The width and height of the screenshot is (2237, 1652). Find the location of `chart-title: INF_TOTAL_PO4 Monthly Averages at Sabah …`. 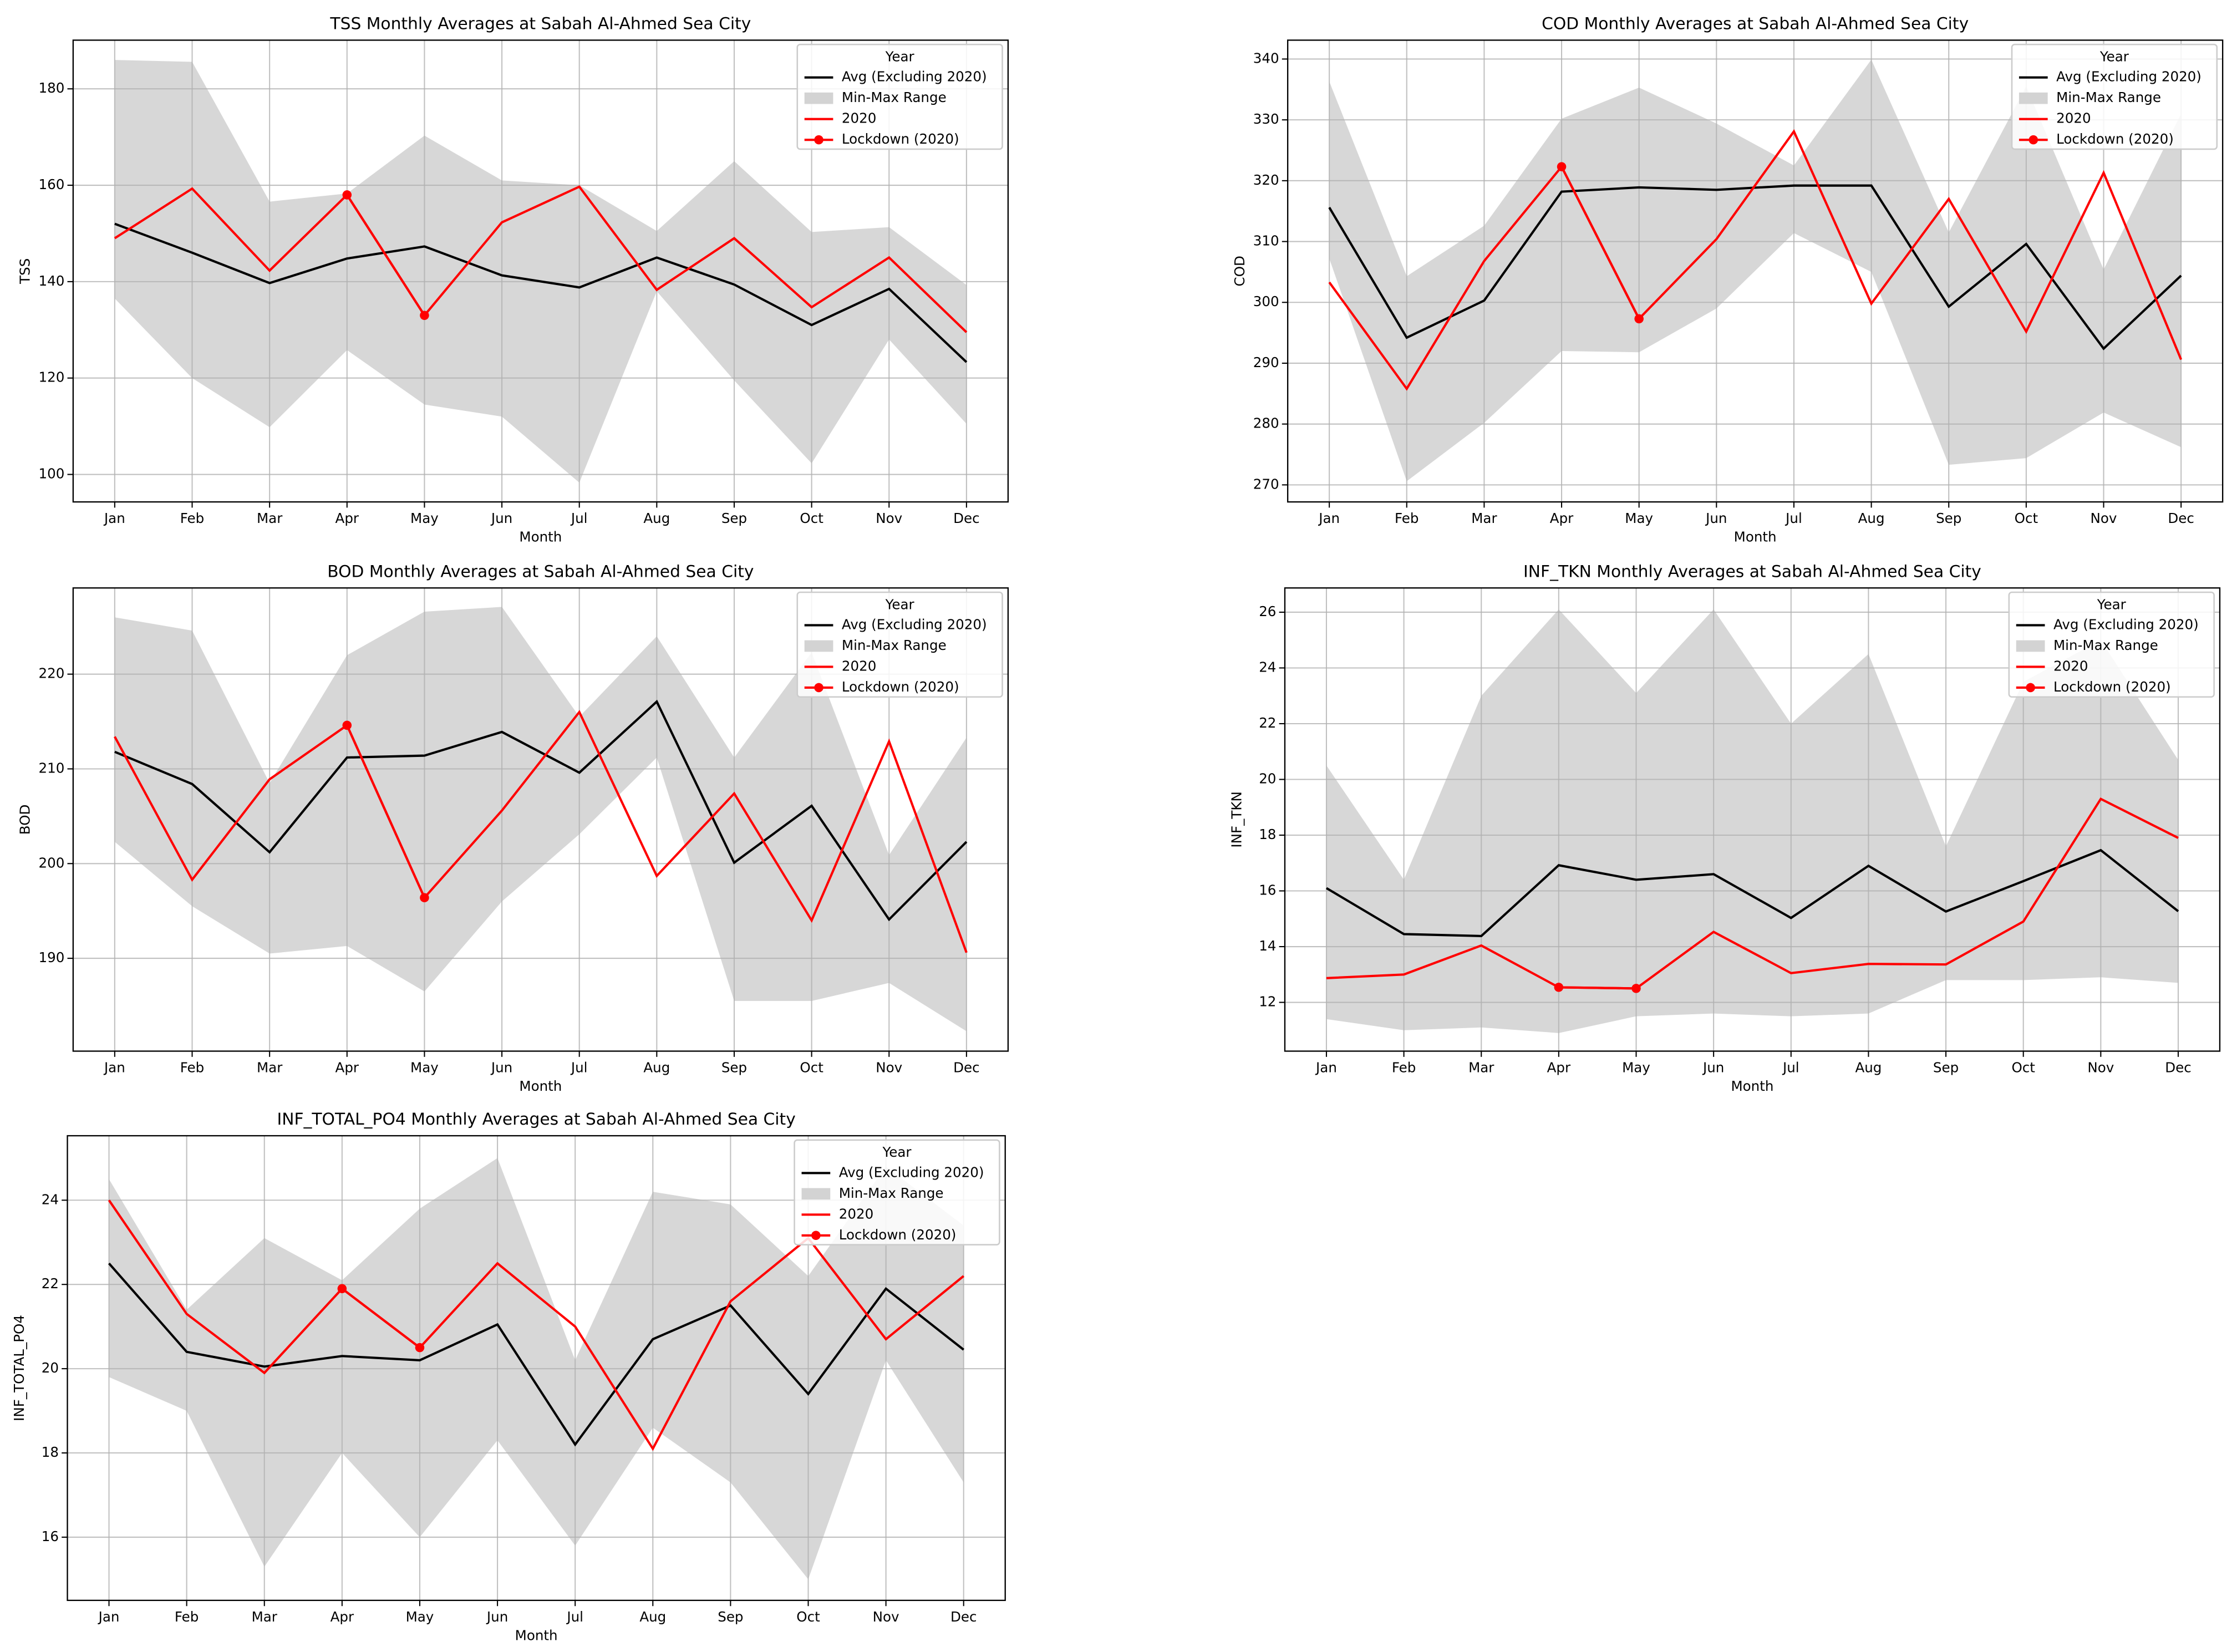

chart-title: INF_TOTAL_PO4 Monthly Averages at Sabah … is located at coordinates (536, 1119).